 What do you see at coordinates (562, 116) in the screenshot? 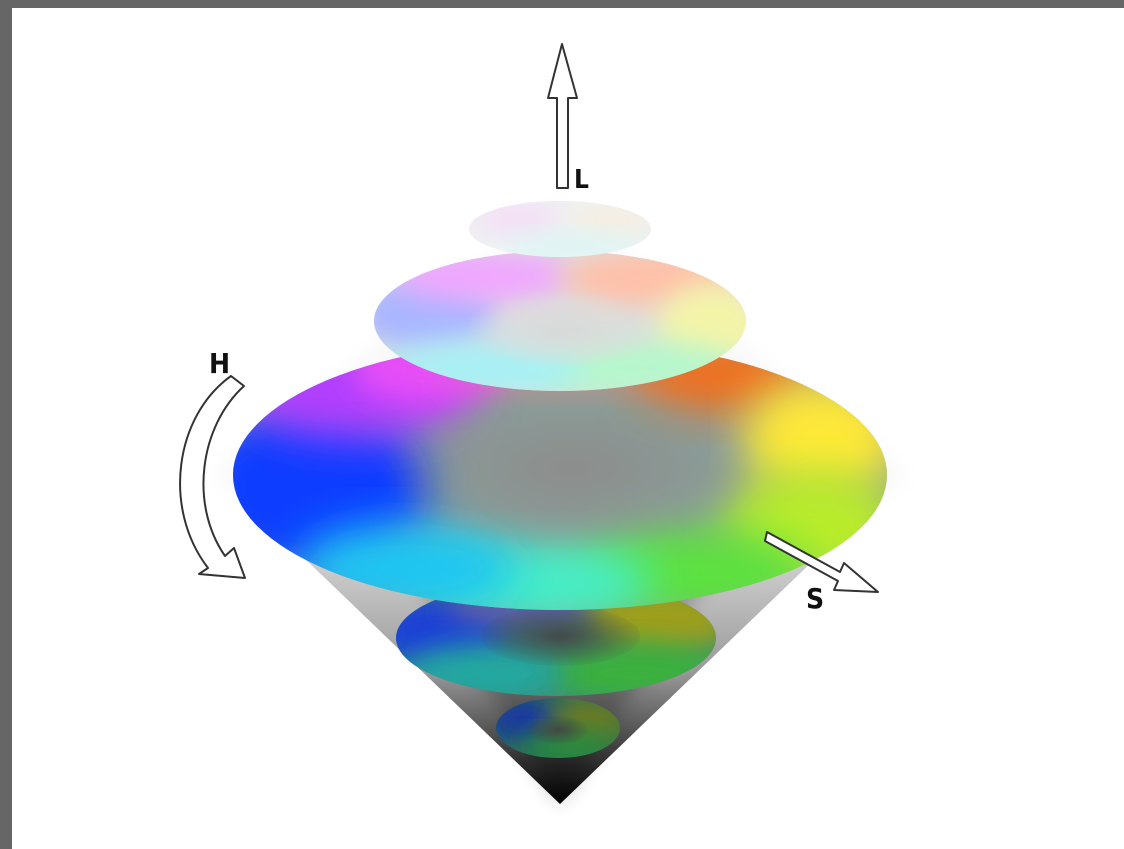
I see `lightness-axis-arrow-icon` at bounding box center [562, 116].